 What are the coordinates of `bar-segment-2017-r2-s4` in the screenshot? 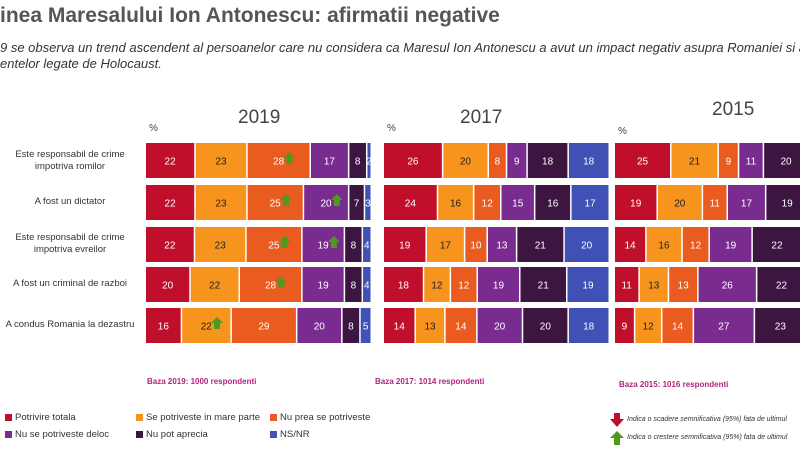 It's located at (540, 244).